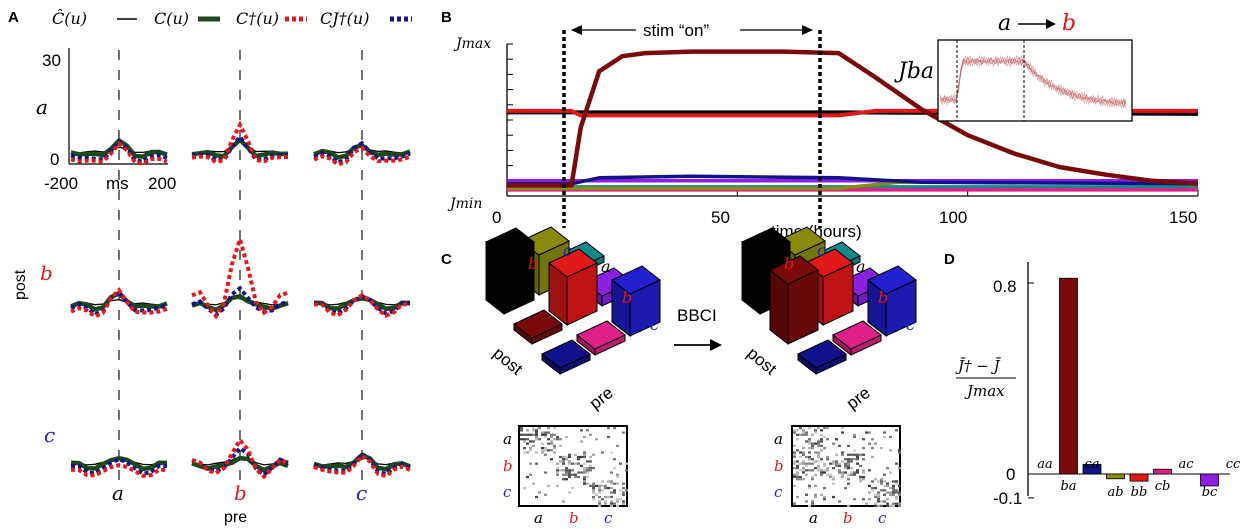  What do you see at coordinates (1139, 477) in the screenshot?
I see `bar-bb` at bounding box center [1139, 477].